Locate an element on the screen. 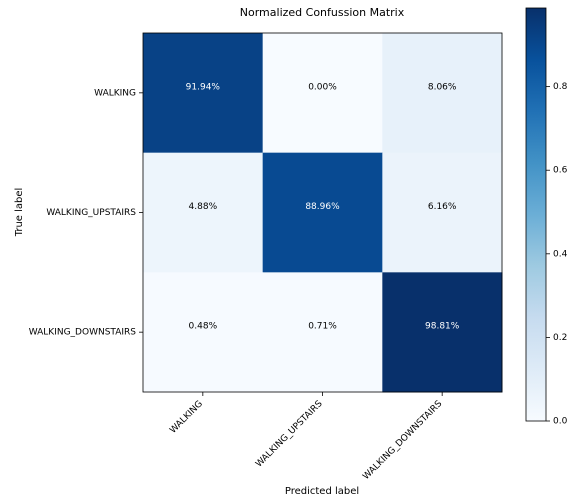  colorbar-tick-label: 0.4 is located at coordinates (560, 254).